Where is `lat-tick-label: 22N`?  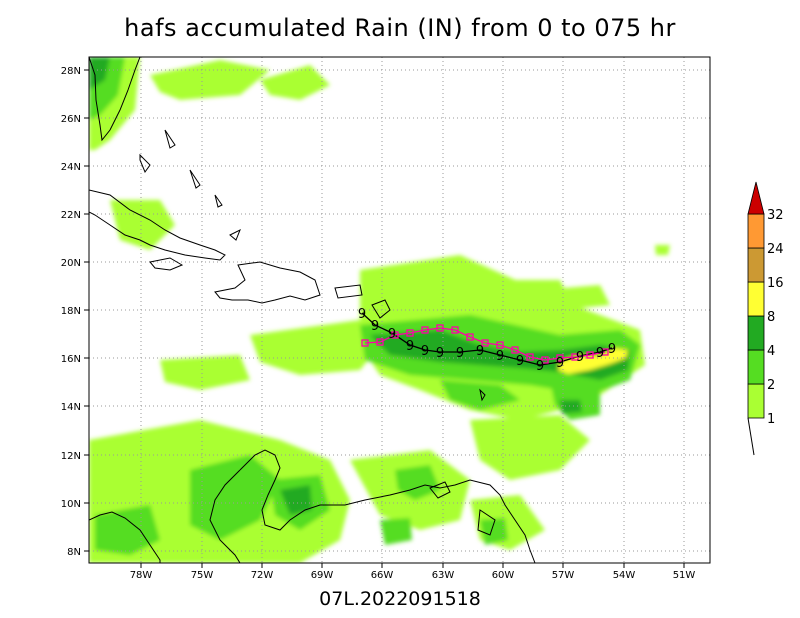
lat-tick-label: 22N is located at coordinates (71, 215).